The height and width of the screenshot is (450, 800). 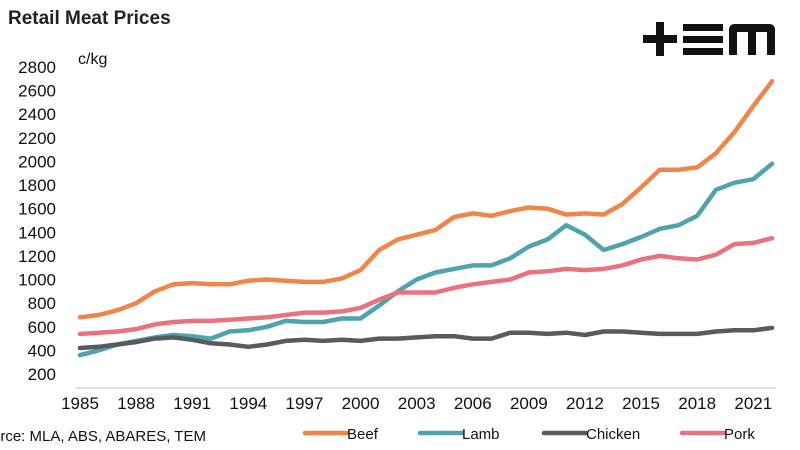 I want to click on y-tick-label: 1200, so click(x=37, y=256).